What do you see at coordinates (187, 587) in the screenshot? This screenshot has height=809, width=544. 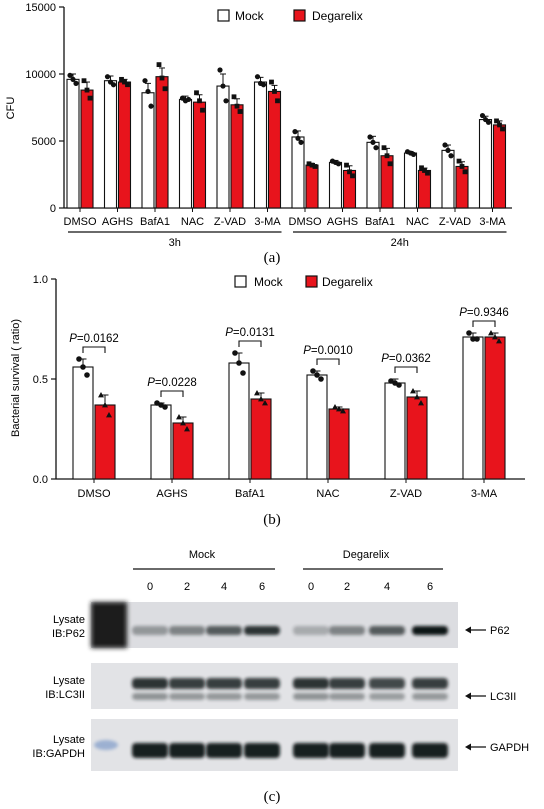 I see `blot-lane-label: 2` at bounding box center [187, 587].